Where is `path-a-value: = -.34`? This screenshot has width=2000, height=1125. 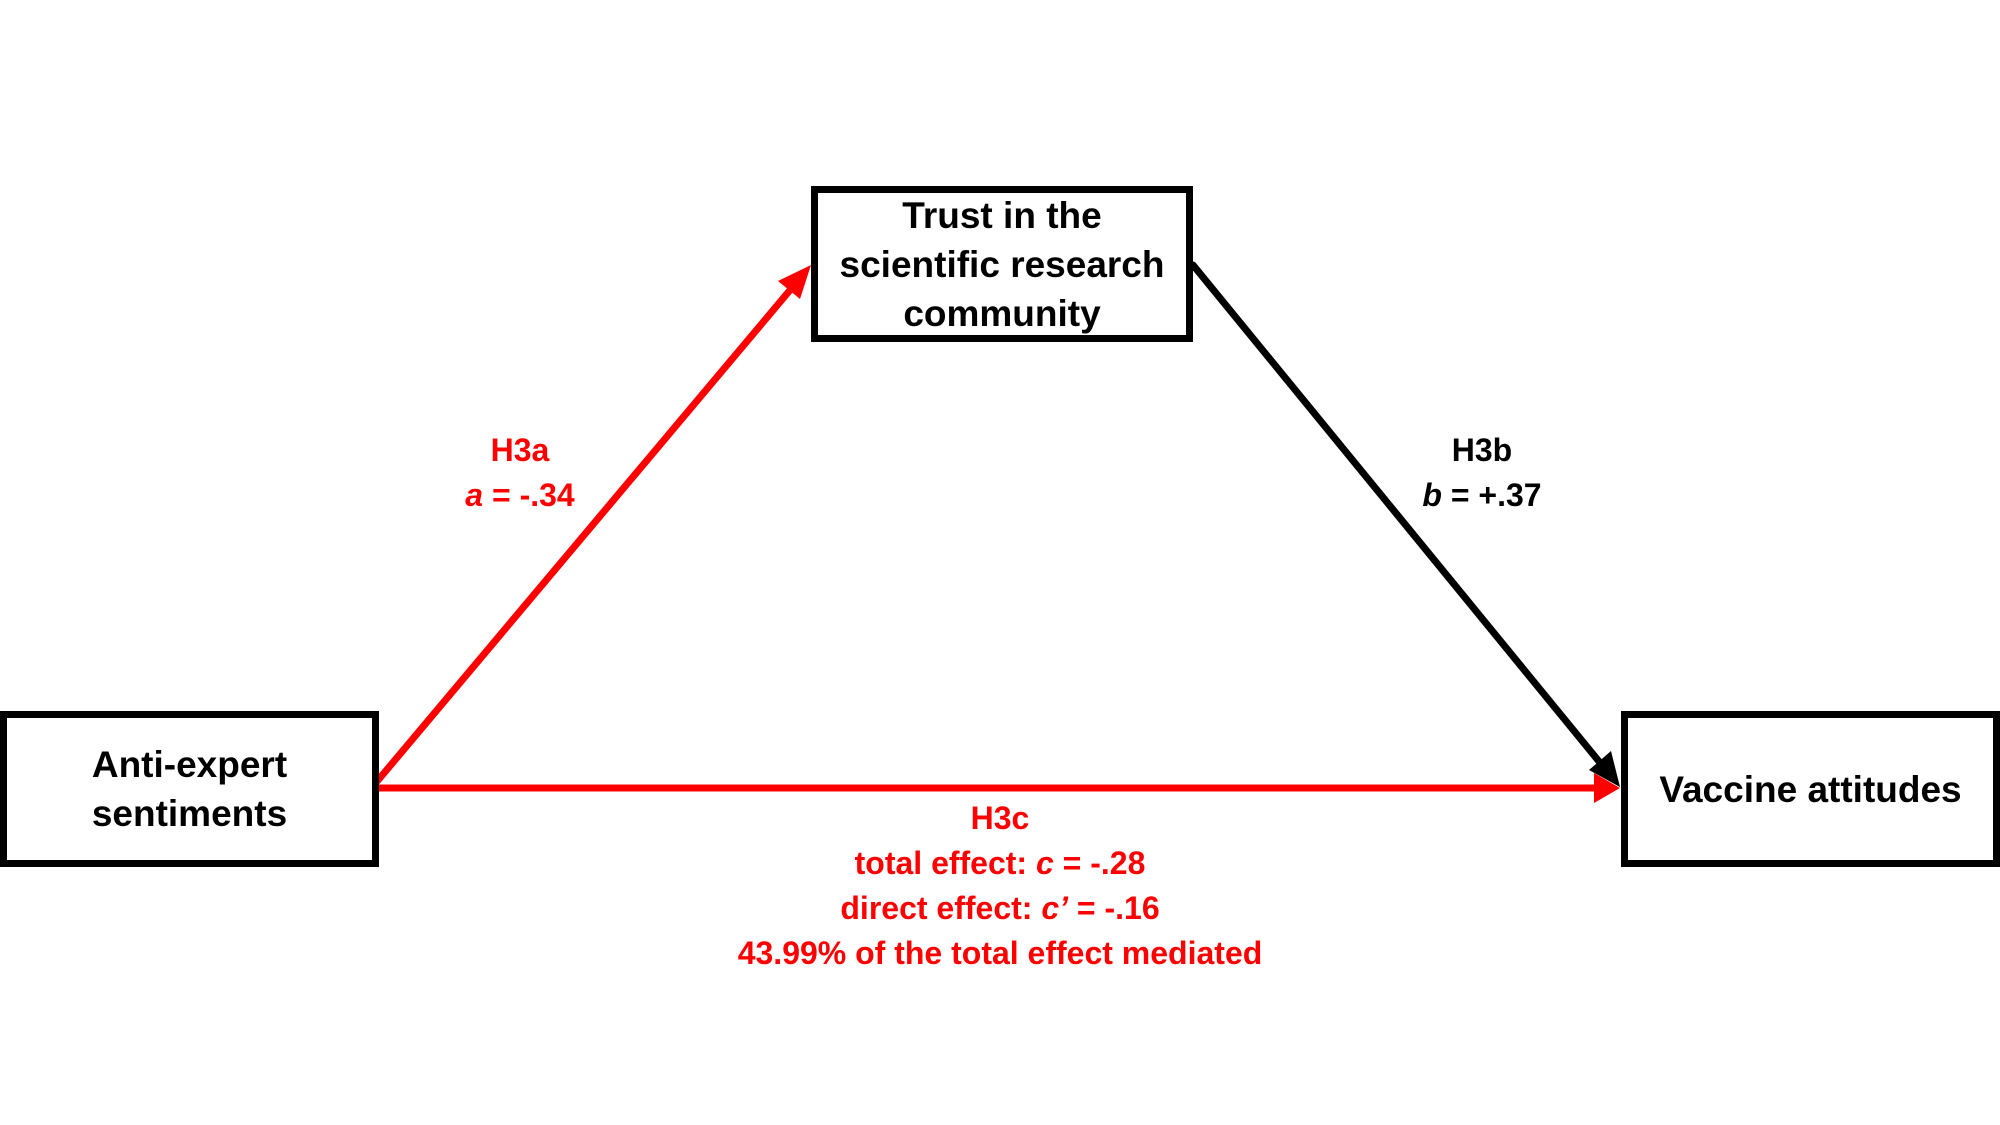
path-a-value: = -.34 is located at coordinates (529, 495).